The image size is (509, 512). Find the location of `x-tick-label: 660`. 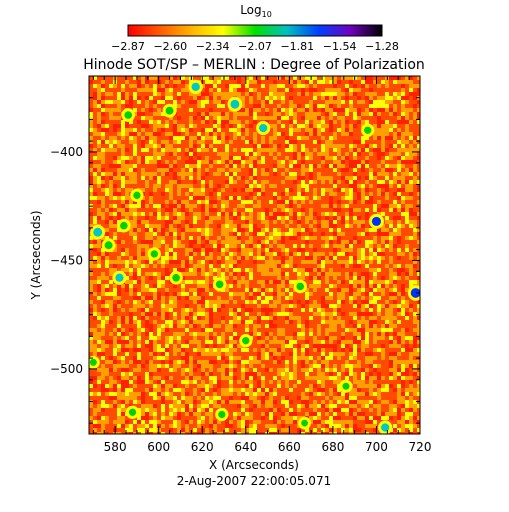

x-tick-label: 660 is located at coordinates (289, 447).